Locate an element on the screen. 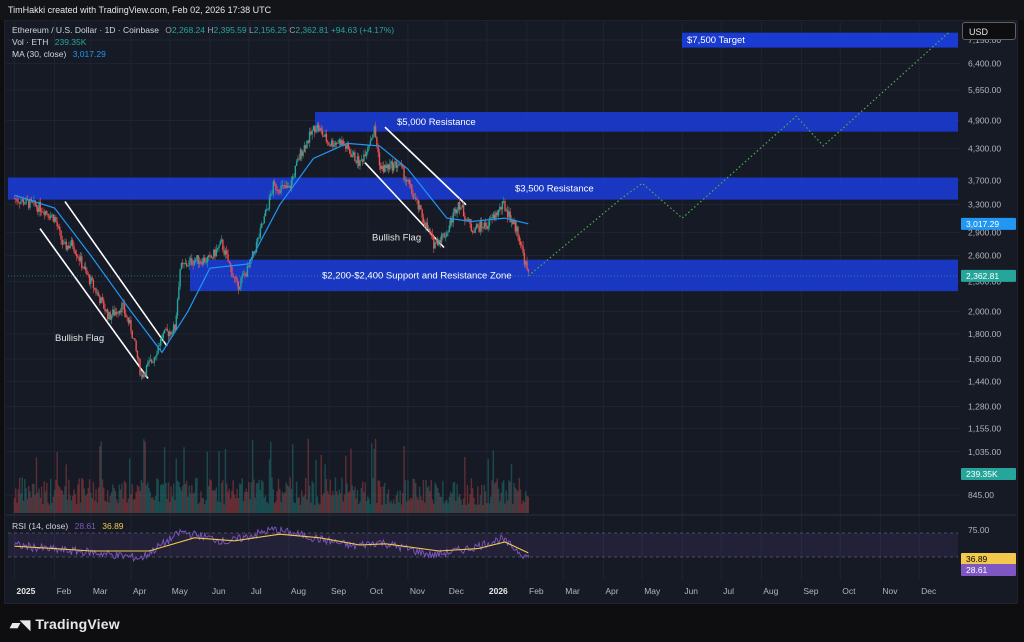 This screenshot has width=1024, height=642. low-value: 2,156.25 is located at coordinates (270, 30).